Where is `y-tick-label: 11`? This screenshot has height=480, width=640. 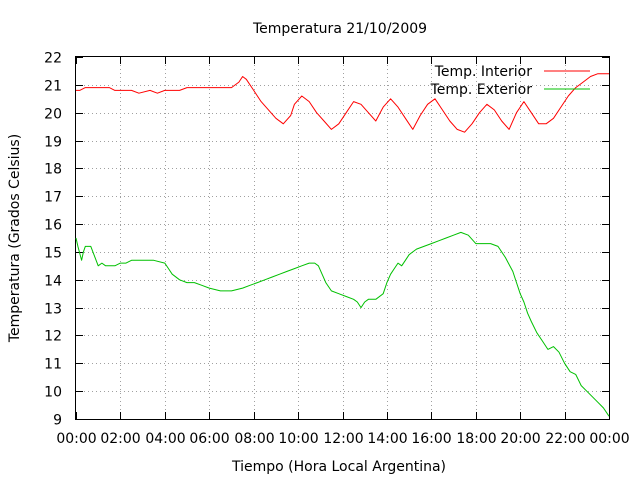 y-tick-label: 11 is located at coordinates (53, 365).